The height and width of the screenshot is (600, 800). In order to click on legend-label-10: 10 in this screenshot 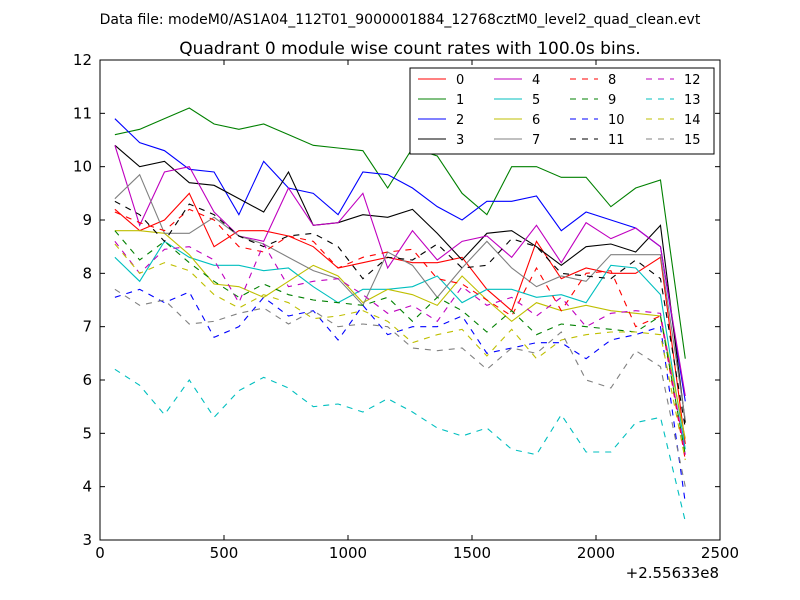, I will do `click(616, 120)`.